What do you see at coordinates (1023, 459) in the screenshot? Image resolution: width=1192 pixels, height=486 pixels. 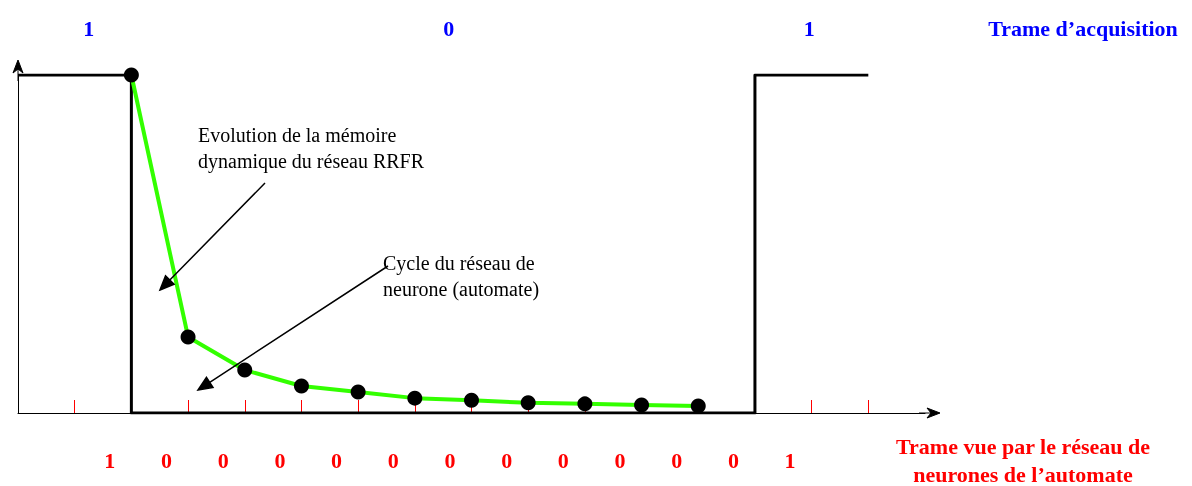 I see `text: Trame vue par le réseau de neurones de l’automate` at bounding box center [1023, 459].